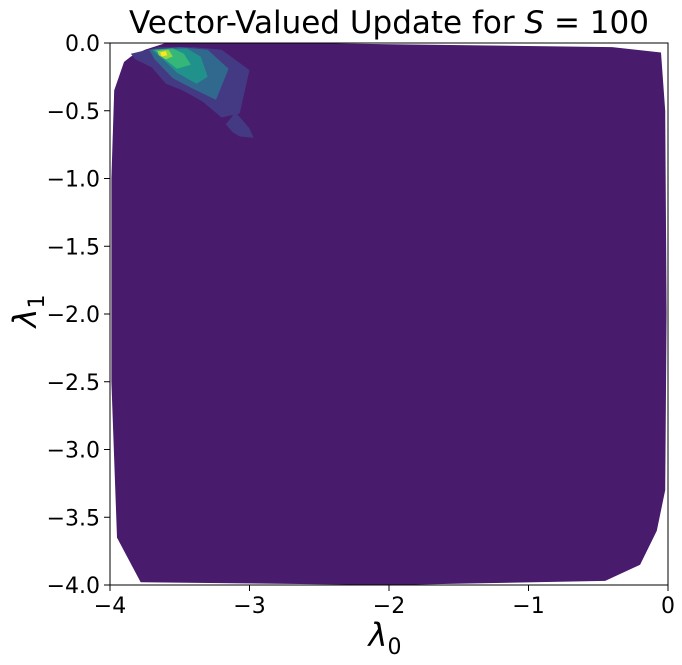 This screenshot has width=682, height=665. Describe the element at coordinates (73, 451) in the screenshot. I see `y-tick-label: −3.0` at that location.